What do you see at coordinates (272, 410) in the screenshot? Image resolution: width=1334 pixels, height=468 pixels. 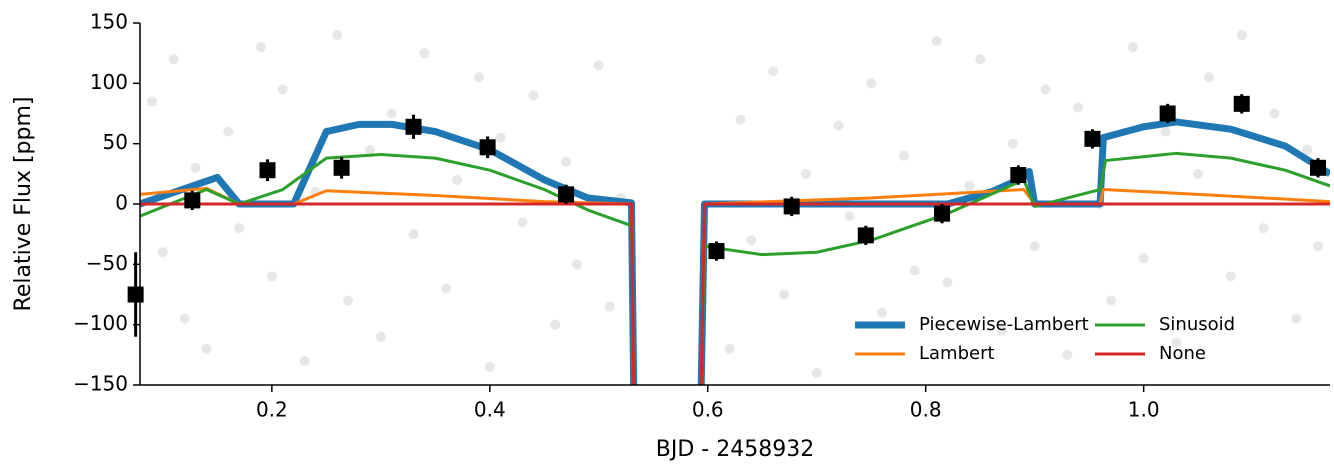 I see `x-tick-label: 0.2` at bounding box center [272, 410].